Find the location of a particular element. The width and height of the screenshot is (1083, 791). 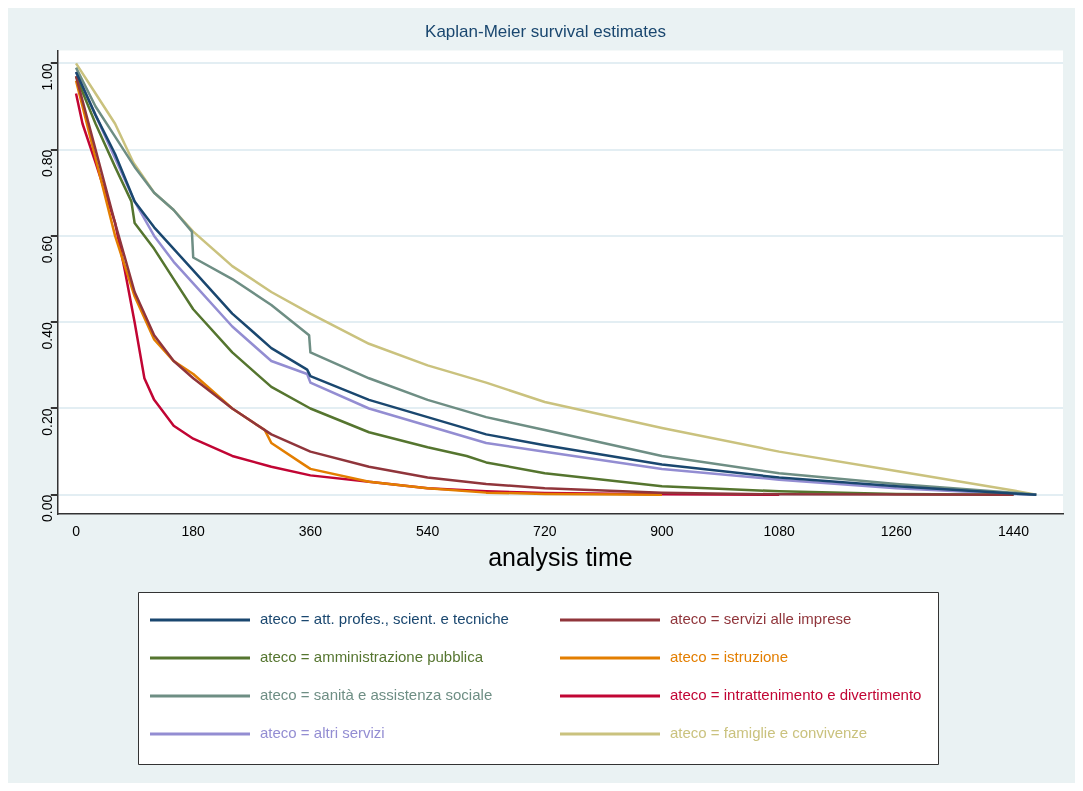

y-tick-label: 1.00 is located at coordinates (46, 77).